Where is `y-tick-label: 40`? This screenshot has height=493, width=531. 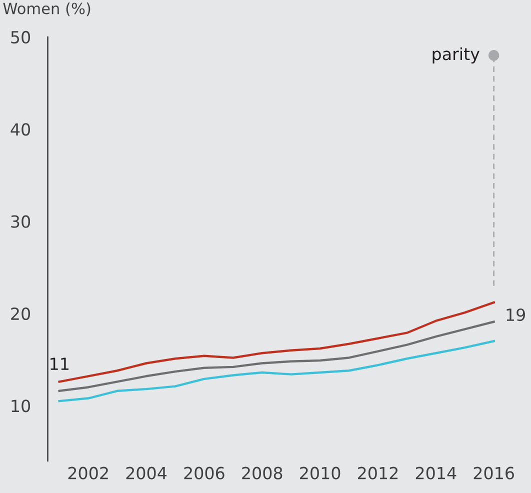
y-tick-label: 40 is located at coordinates (20, 129).